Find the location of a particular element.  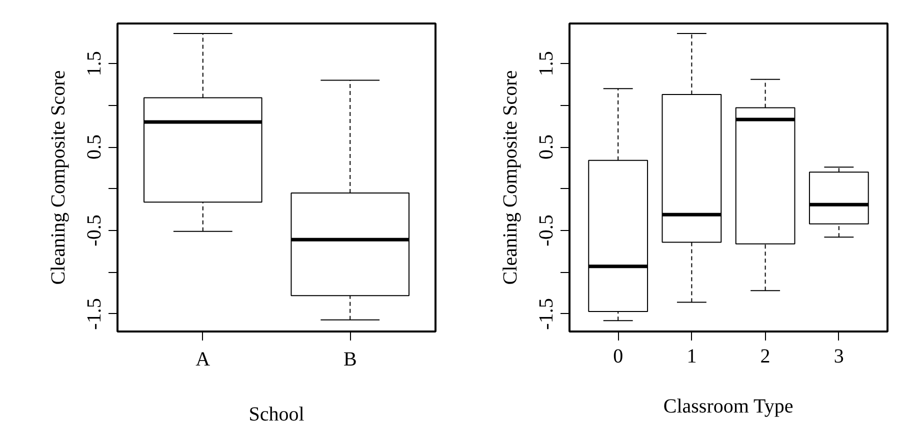

x-tick-label: A is located at coordinates (203, 359).